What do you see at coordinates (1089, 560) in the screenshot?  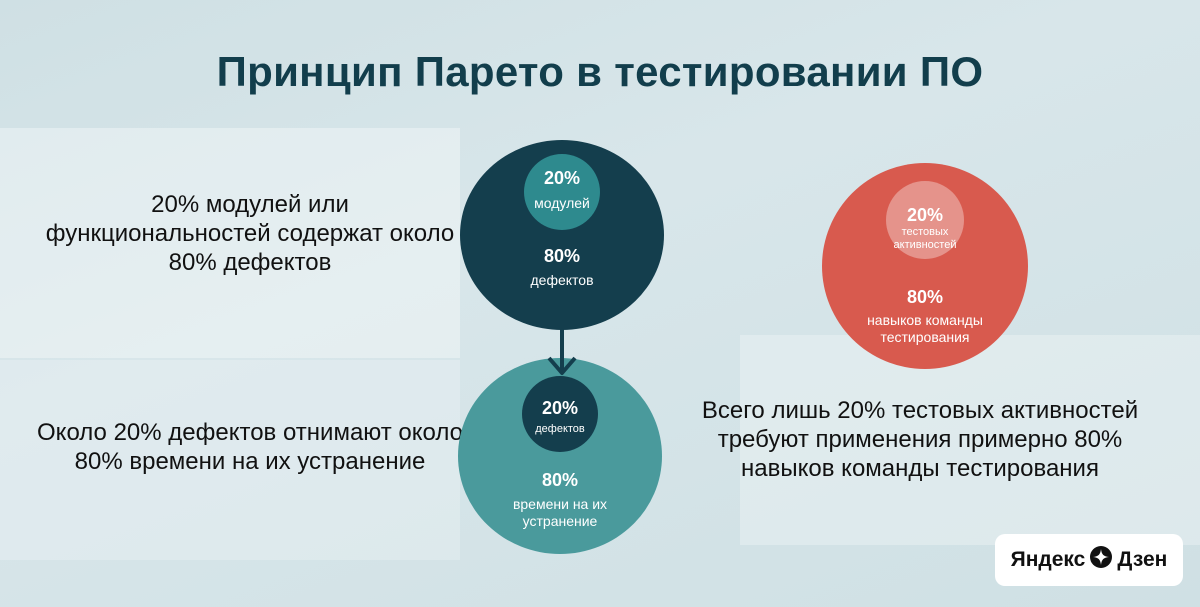 I see `yandex-dzen-logo: Яндекс Дзен` at bounding box center [1089, 560].